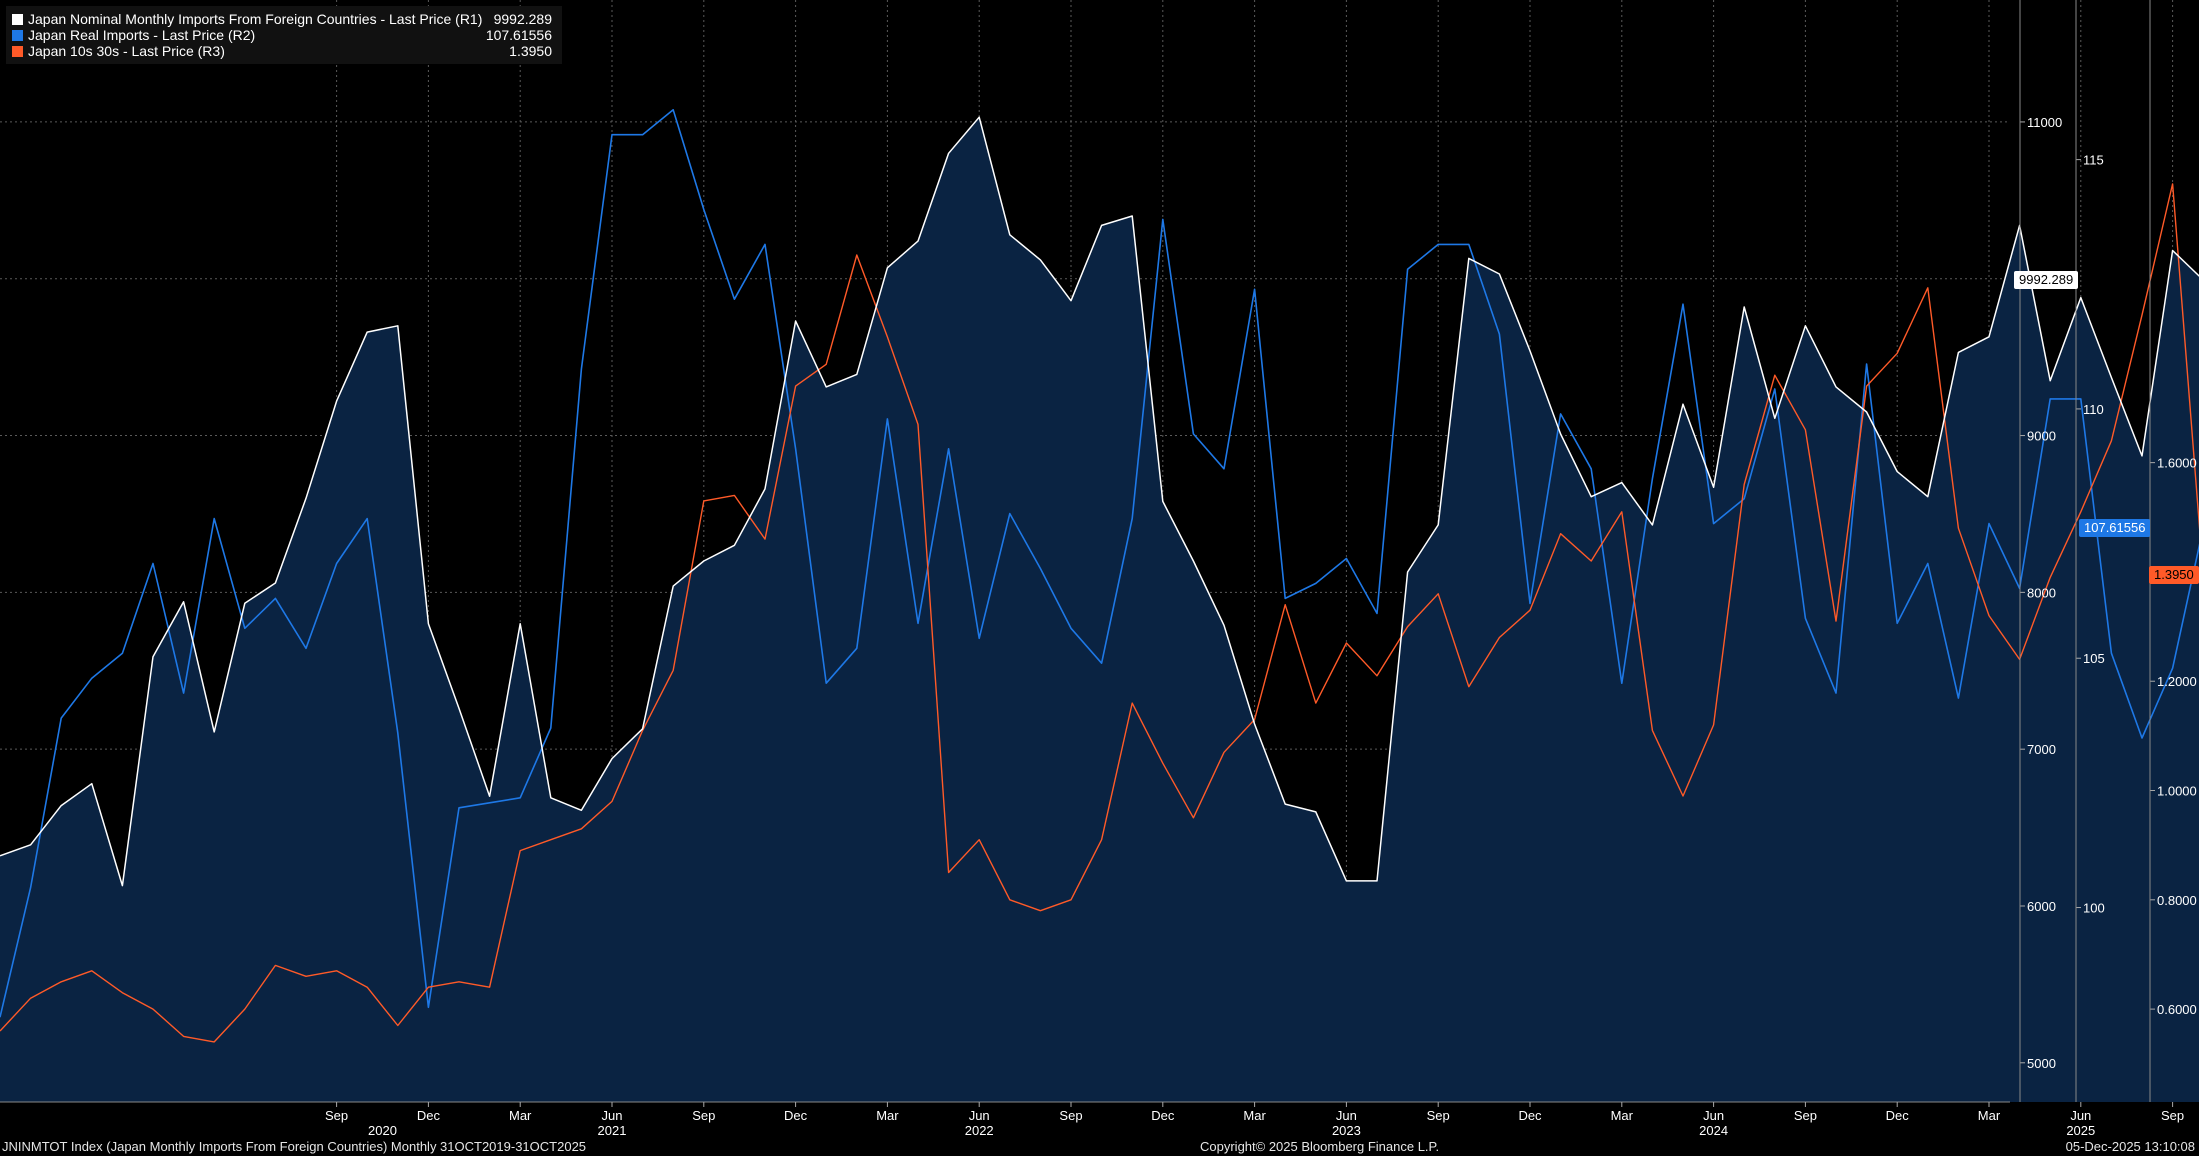 Image resolution: width=2199 pixels, height=1156 pixels. Describe the element at coordinates (2041, 1063) in the screenshot. I see `r1-tick-label: 5000` at that location.